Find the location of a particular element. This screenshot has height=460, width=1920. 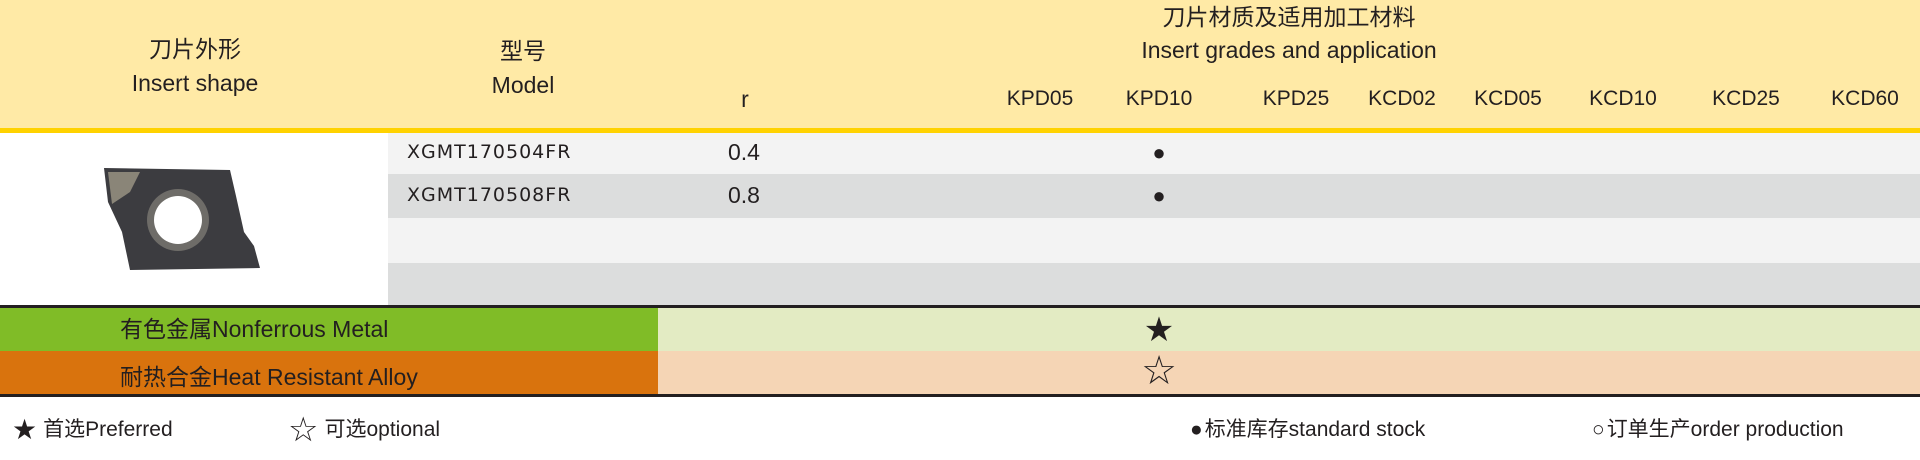

model-header-en: Model is located at coordinates (523, 85).